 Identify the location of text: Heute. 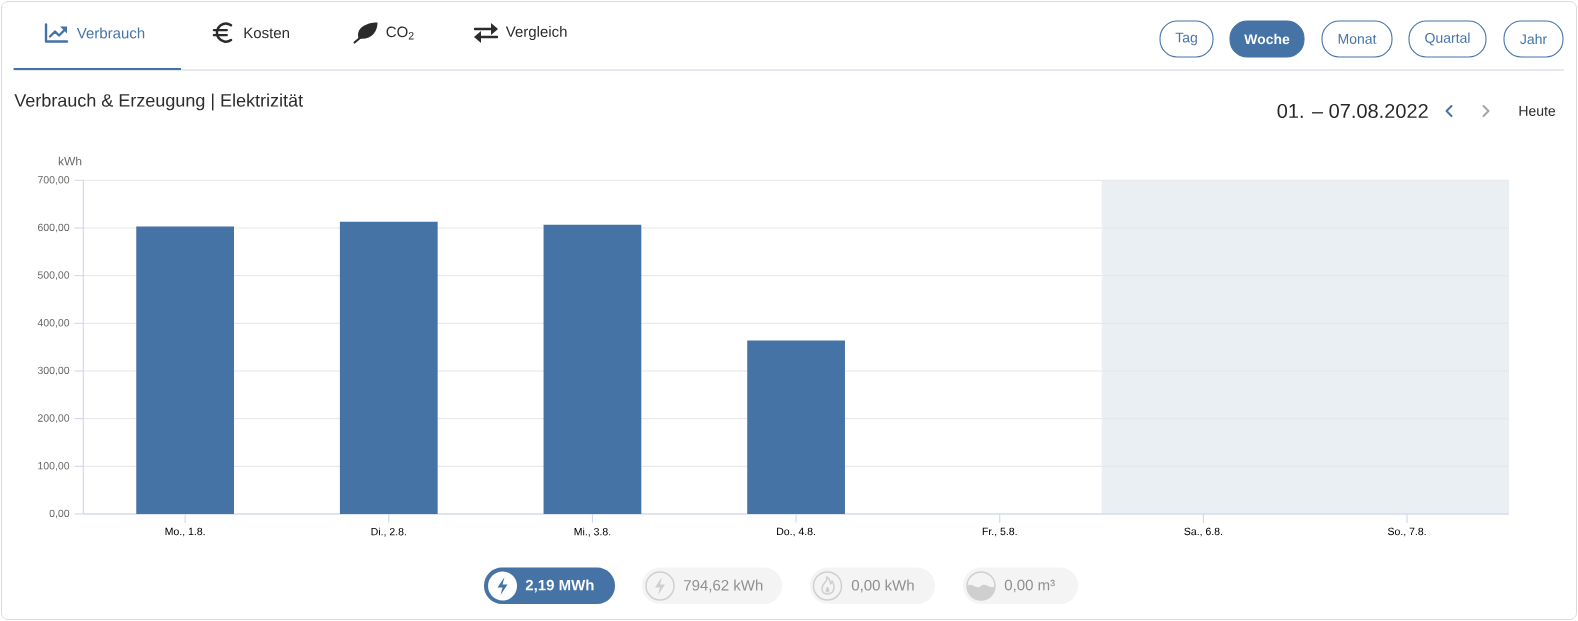
(1537, 111).